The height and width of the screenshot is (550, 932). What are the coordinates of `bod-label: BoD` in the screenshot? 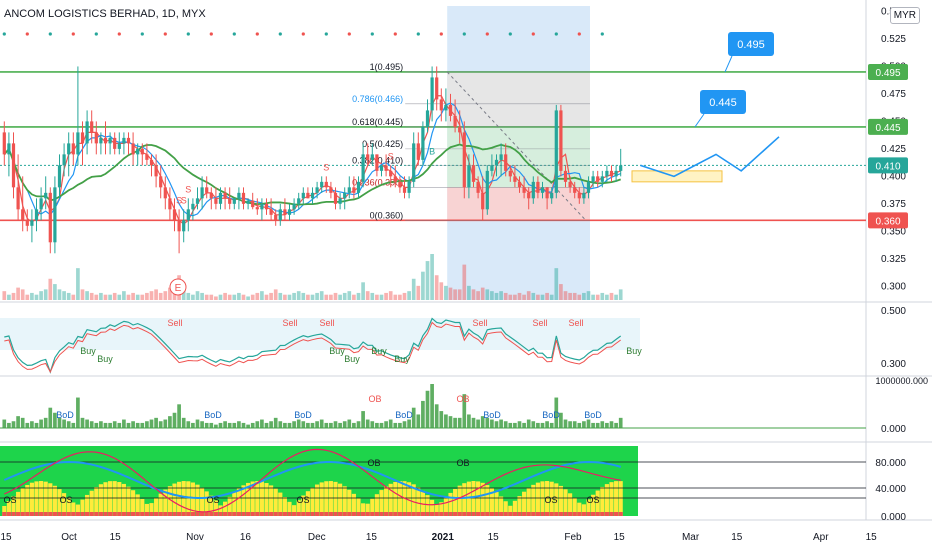 It's located at (65, 415).